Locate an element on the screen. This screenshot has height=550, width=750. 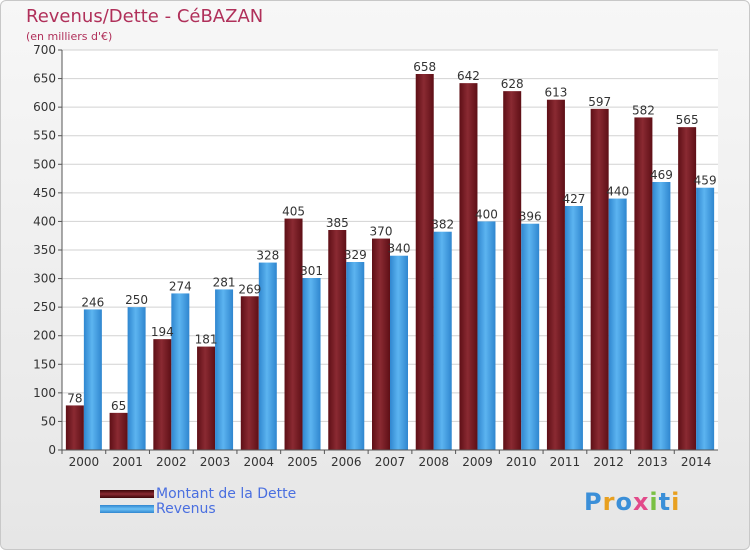
y-tick-label: 50 is located at coordinates (48, 421).